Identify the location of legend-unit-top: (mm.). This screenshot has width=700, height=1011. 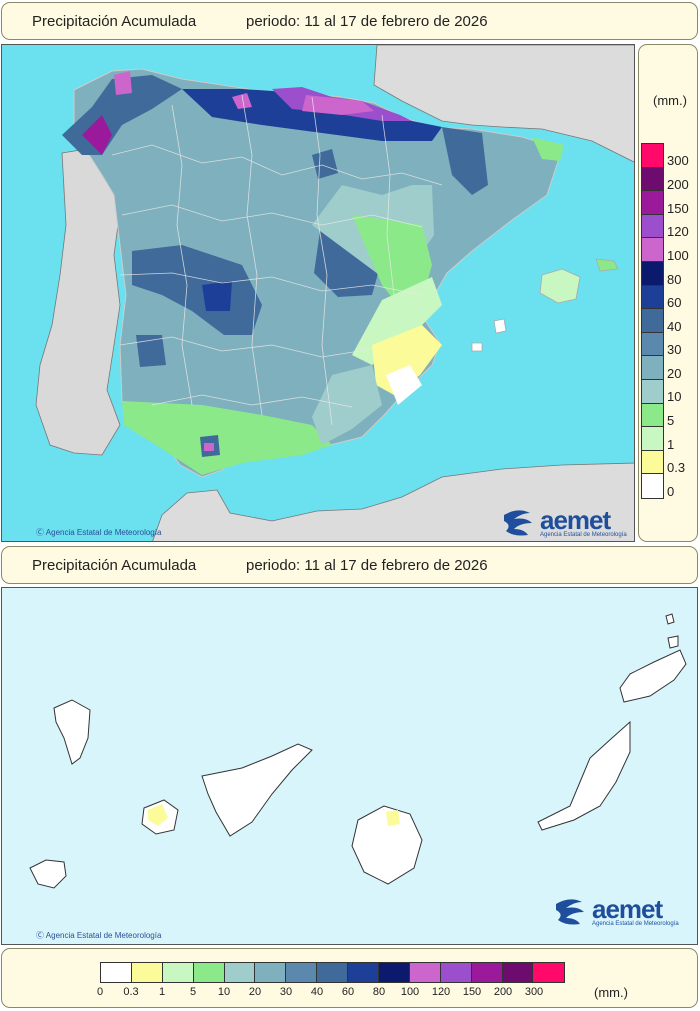
(670, 100).